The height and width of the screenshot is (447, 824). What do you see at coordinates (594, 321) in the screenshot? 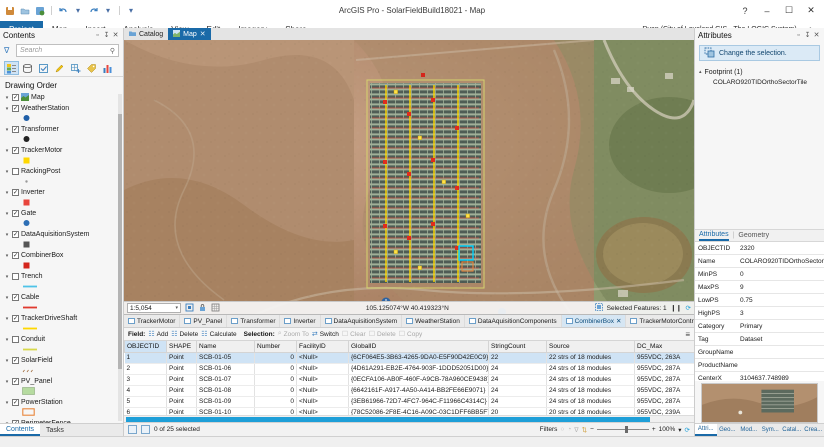
I see `table-tab-combinerbox: CombinerBox ✕` at bounding box center [594, 321].